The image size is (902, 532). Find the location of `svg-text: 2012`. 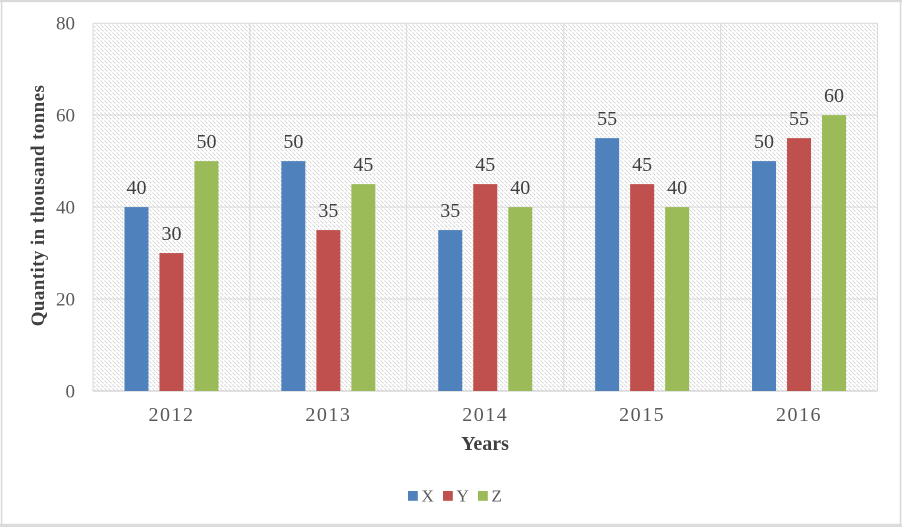

svg-text: 2012 is located at coordinates (171, 415).